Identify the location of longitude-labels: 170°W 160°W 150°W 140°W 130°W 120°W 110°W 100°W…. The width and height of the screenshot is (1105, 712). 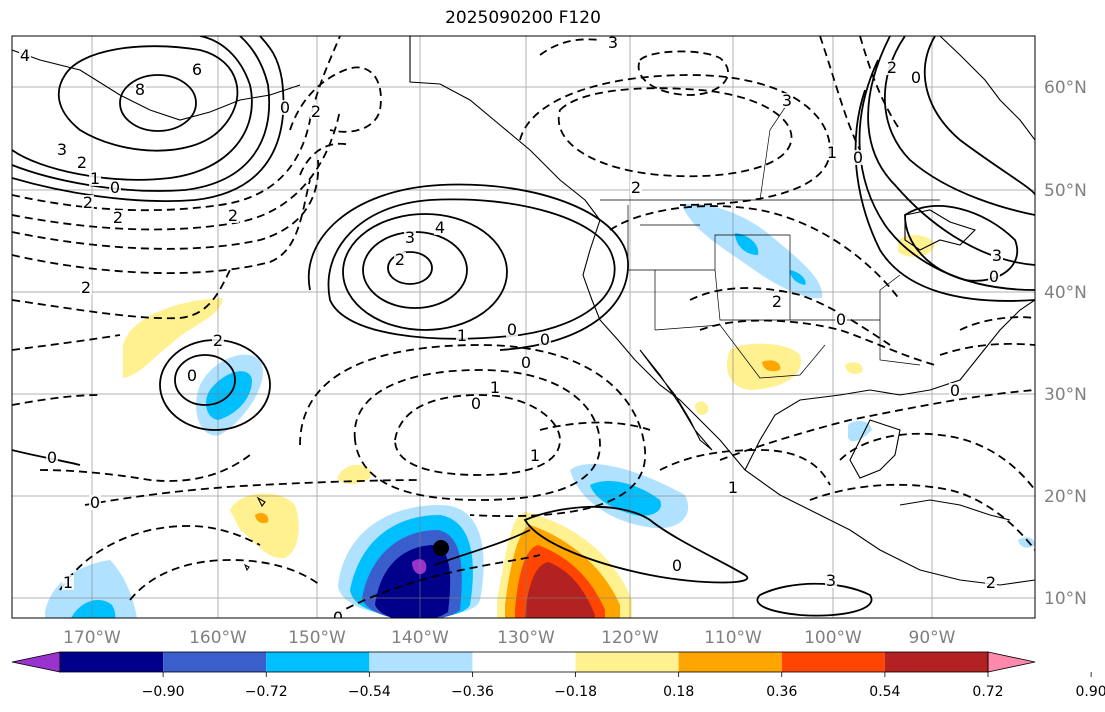
(509, 638).